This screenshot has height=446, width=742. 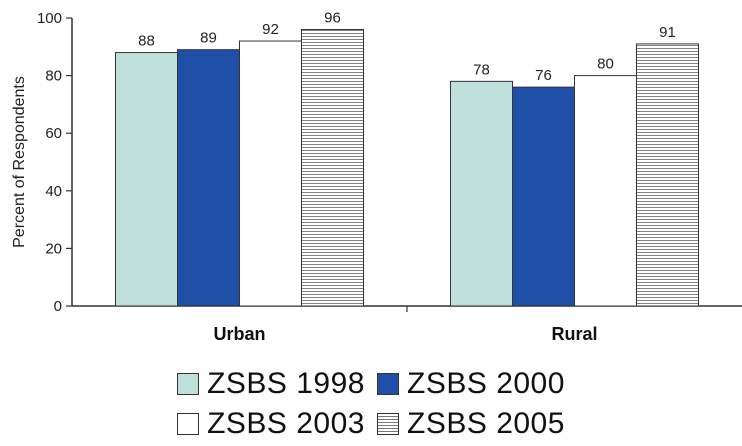 I want to click on data-label: 88, so click(x=146, y=41).